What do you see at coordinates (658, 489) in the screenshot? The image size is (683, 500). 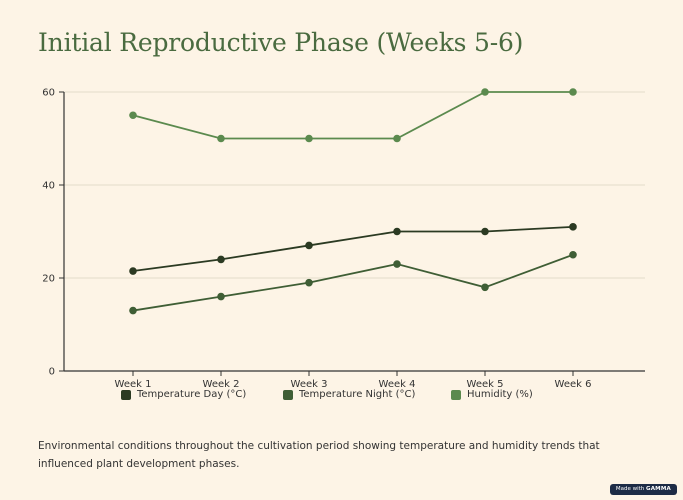 I see `badge-brand: GAMMA` at bounding box center [658, 489].